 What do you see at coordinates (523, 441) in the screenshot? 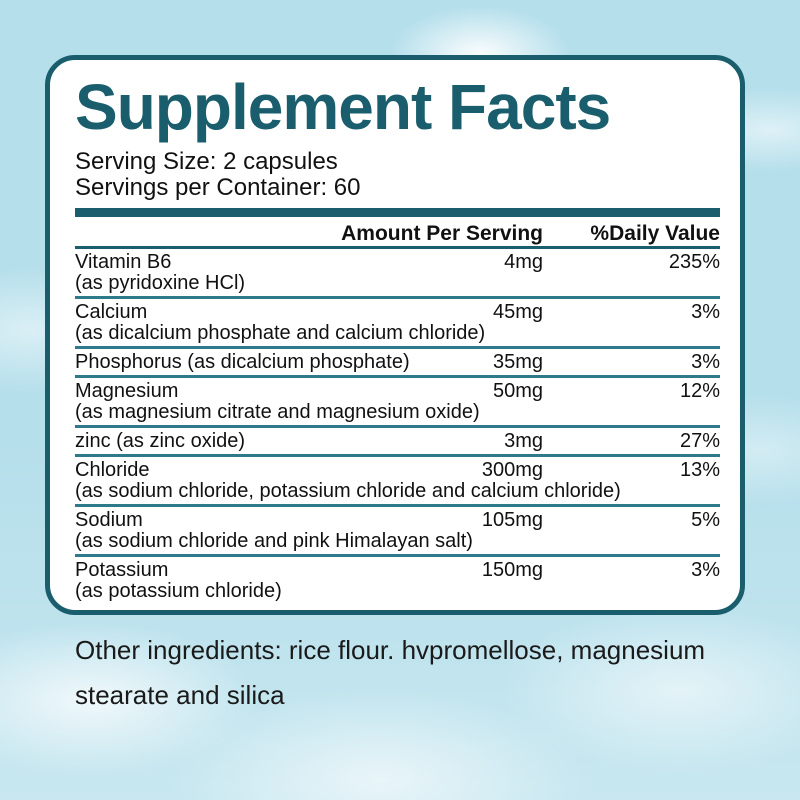
I see `nutrient-amount: 3mg` at bounding box center [523, 441].